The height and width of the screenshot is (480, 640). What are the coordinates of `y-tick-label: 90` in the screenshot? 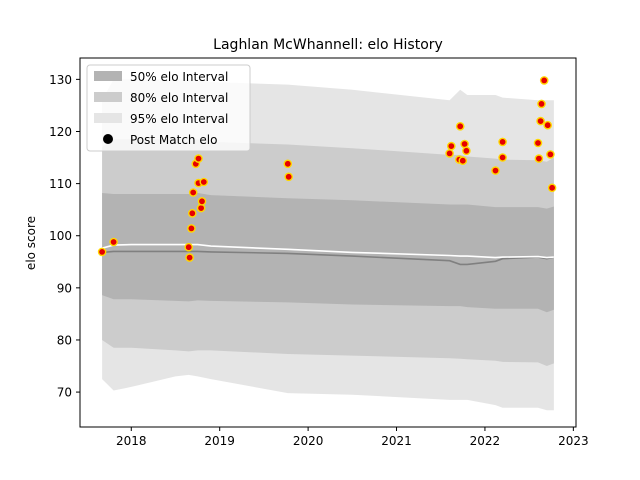 It's located at (64, 288).